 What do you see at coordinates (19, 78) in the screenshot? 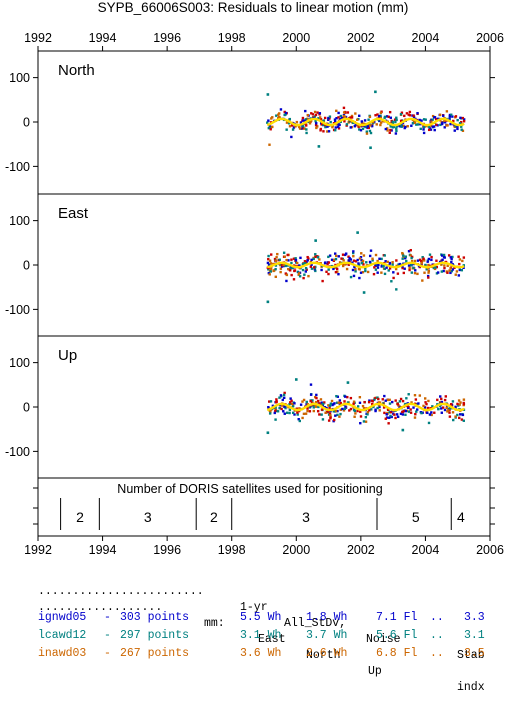
I see `y-tick-label: 100` at bounding box center [19, 78].